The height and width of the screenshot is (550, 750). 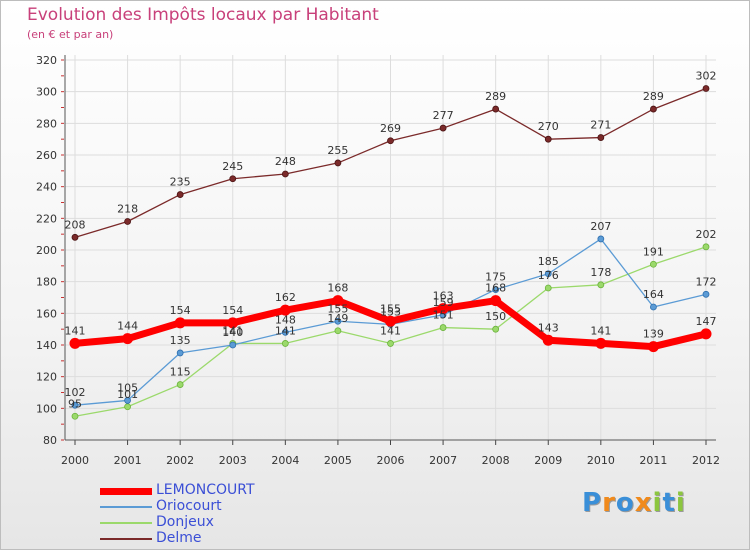 I want to click on x-tick-label: 2002, so click(x=180, y=460).